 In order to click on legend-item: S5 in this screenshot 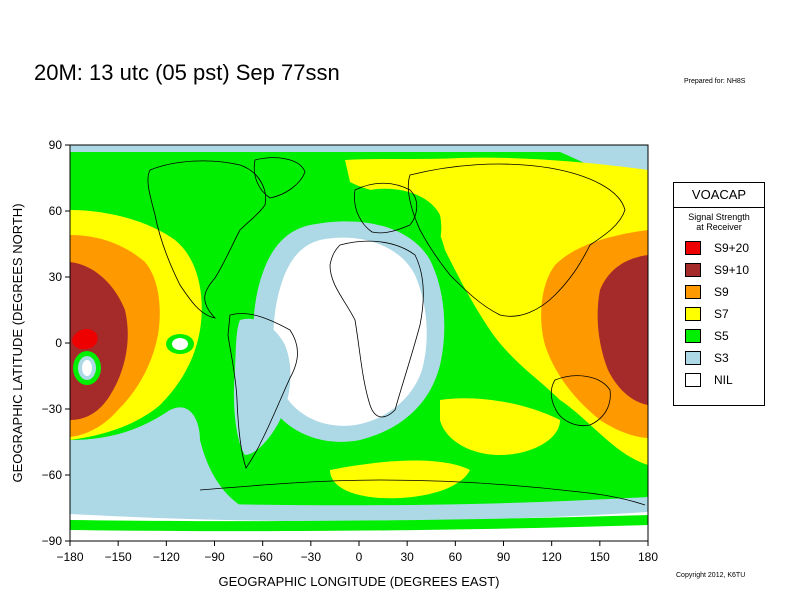, I will do `click(719, 337)`.